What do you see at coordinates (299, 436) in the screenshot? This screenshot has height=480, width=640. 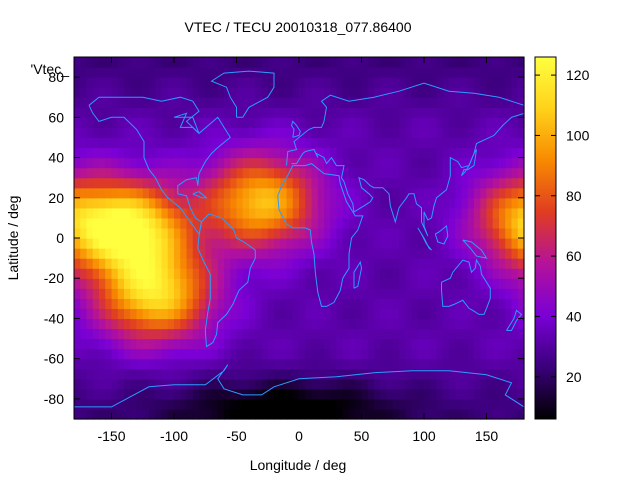 I see `x-tick-label: 0` at bounding box center [299, 436].